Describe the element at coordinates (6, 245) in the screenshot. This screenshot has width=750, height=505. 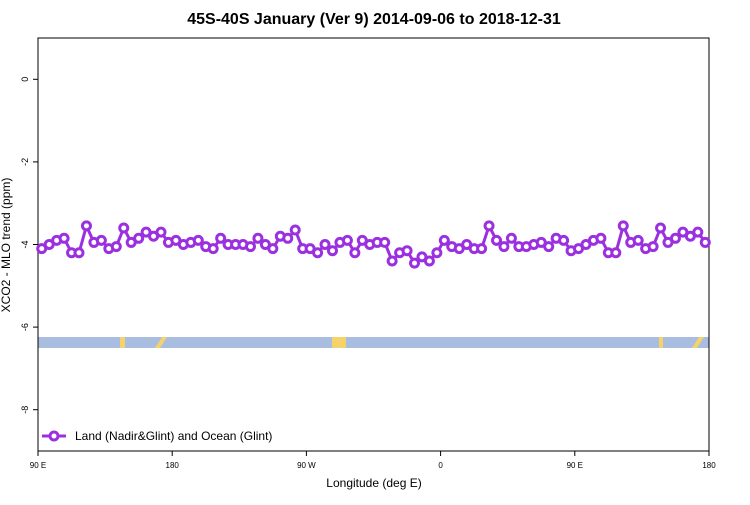
I see `y-axis-label: XCO2 - MLO trend (ppm)` at that location.